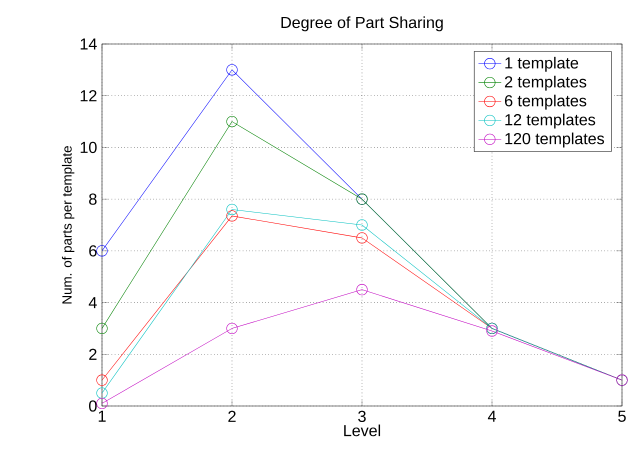 The width and height of the screenshot is (639, 450). Describe the element at coordinates (545, 102) in the screenshot. I see `legend-label: 6 templates` at that location.